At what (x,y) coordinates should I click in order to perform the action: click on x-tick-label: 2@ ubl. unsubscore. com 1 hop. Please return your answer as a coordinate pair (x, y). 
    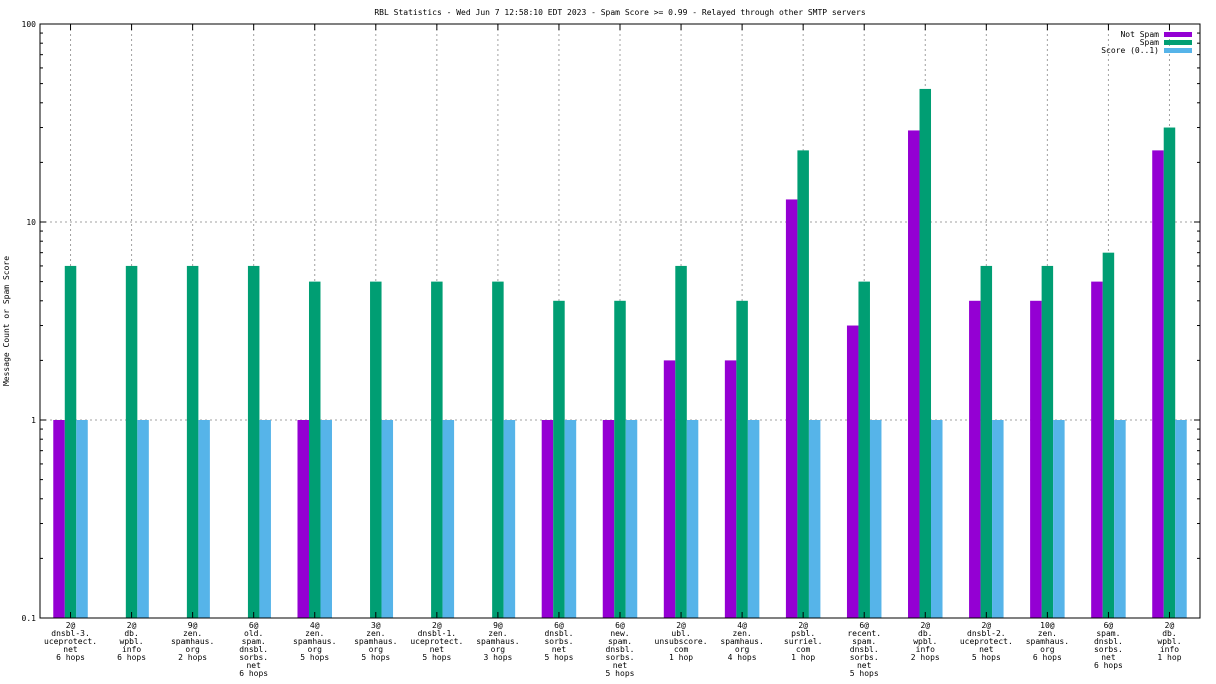
    Looking at the image, I should click on (681, 641).